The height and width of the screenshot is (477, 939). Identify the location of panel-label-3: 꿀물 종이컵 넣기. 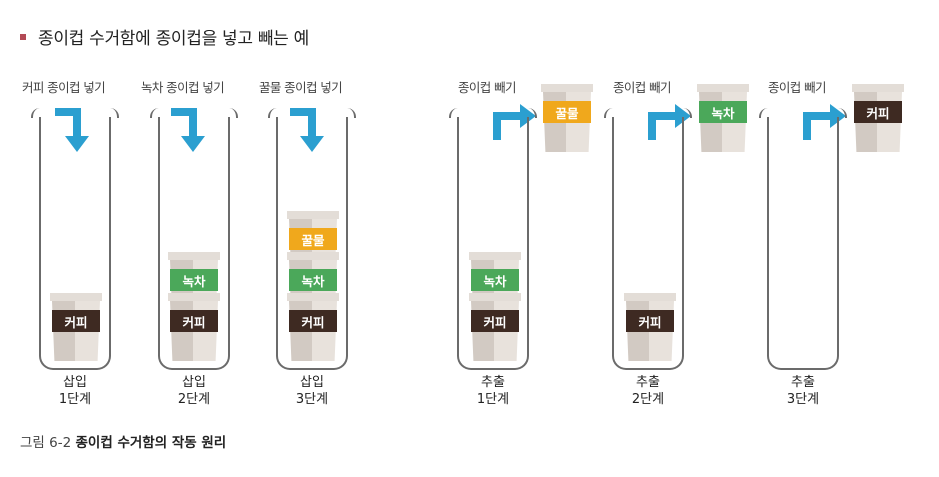
(301, 87).